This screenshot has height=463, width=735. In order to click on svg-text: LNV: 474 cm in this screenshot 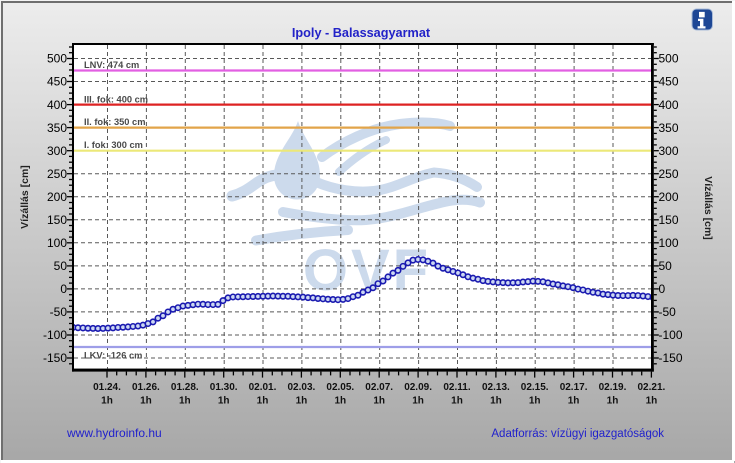, I will do `click(111, 65)`.